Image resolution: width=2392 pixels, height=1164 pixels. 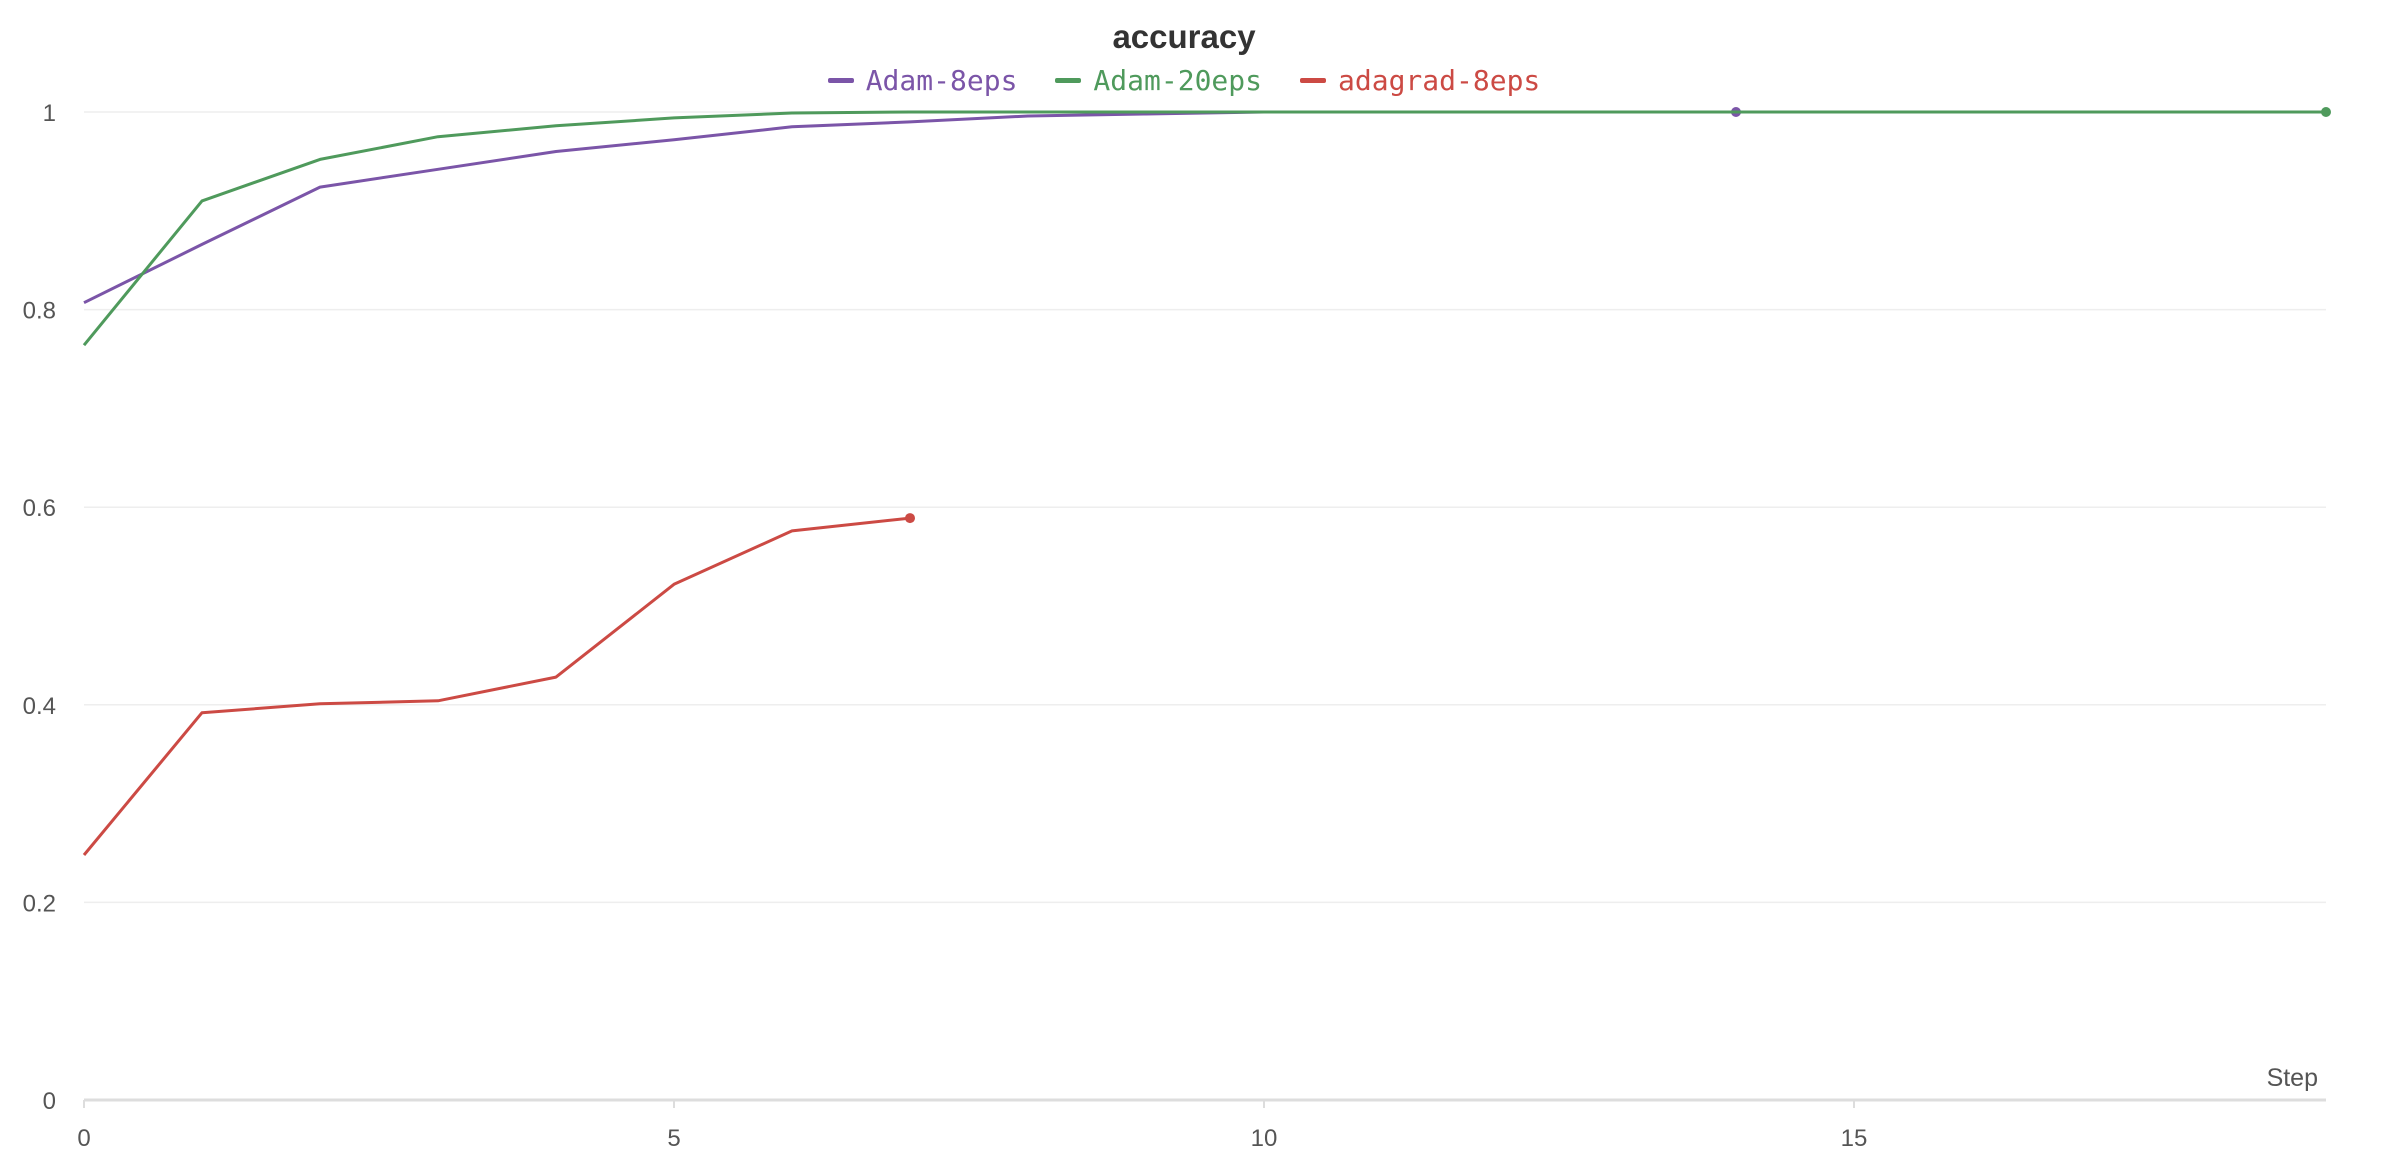 What do you see at coordinates (39, 706) in the screenshot?
I see `y-tick-label: 0.4` at bounding box center [39, 706].